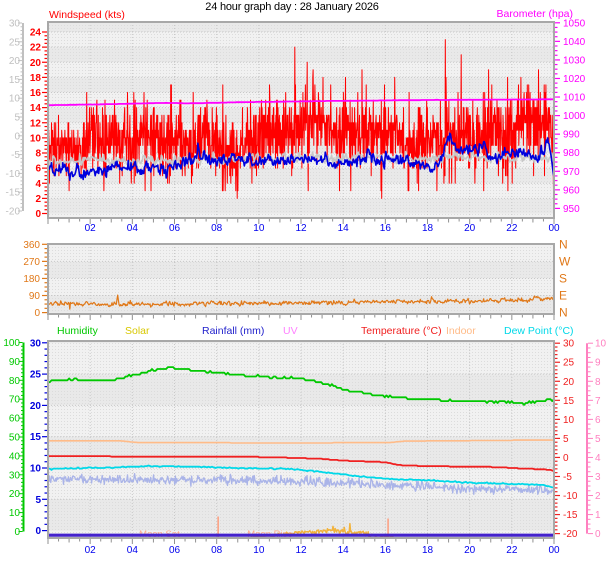  What do you see at coordinates (563, 313) in the screenshot?
I see `compass-label: N` at bounding box center [563, 313].